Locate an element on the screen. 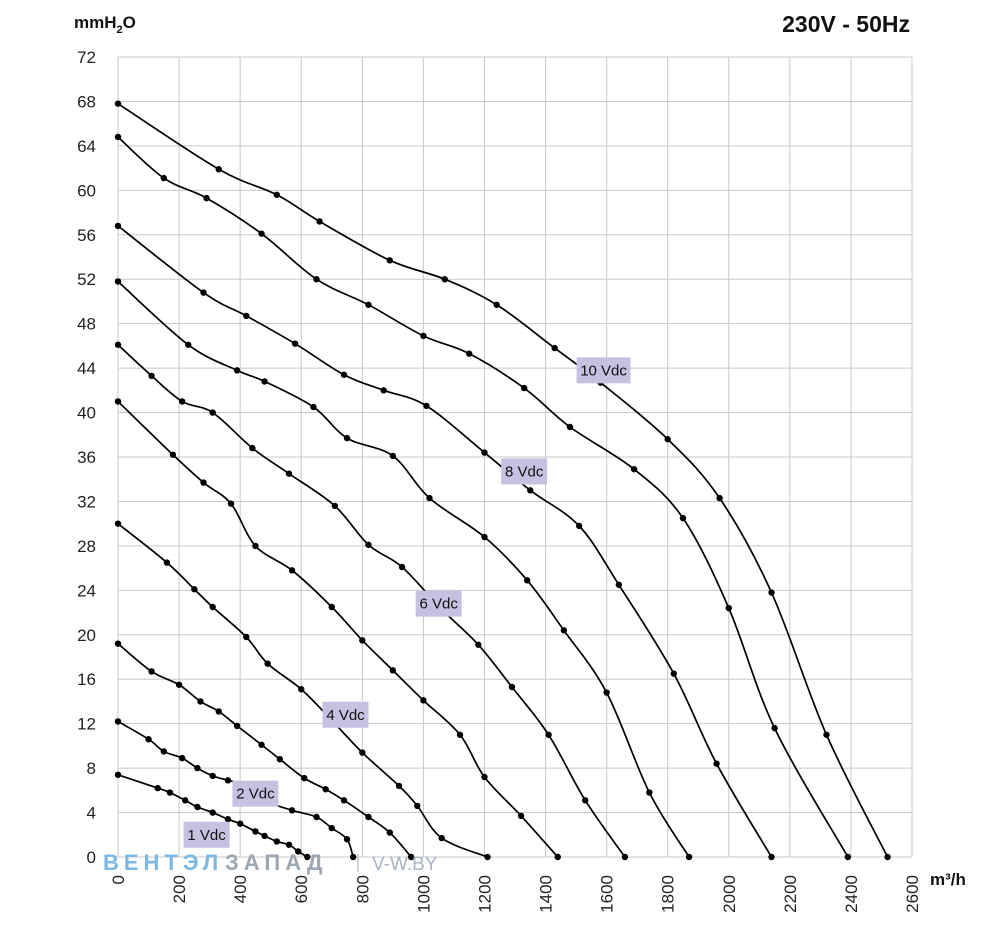 The width and height of the screenshot is (995, 941). y-tick-label: 68 is located at coordinates (86, 101).